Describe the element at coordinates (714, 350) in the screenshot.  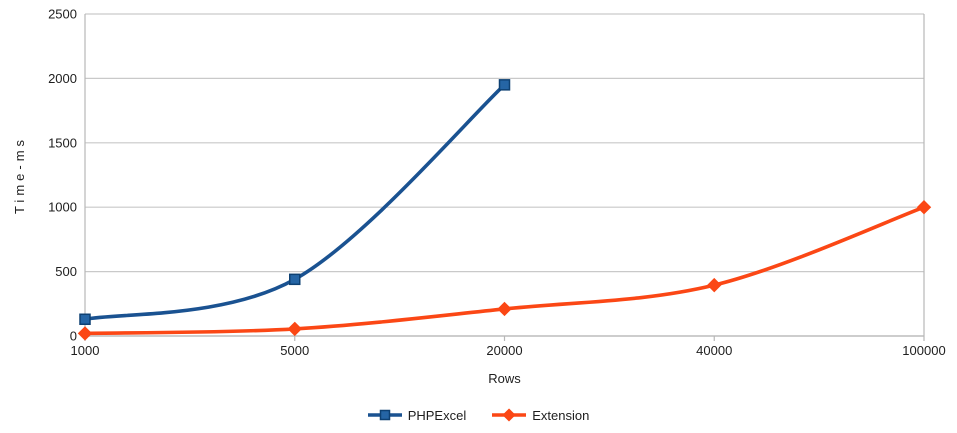
I see `x-tick-label: 40000` at that location.